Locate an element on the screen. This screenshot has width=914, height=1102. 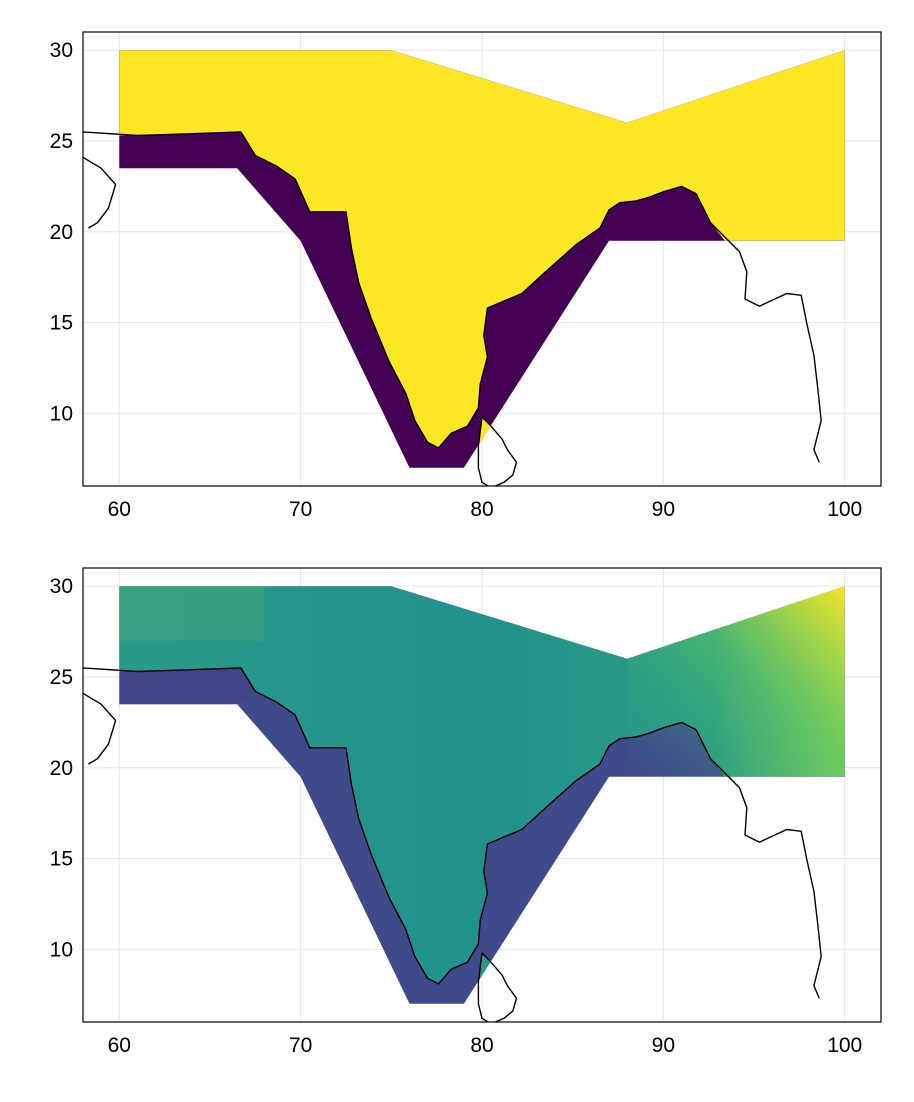
field-arabian-sea is located at coordinates (187, 686).